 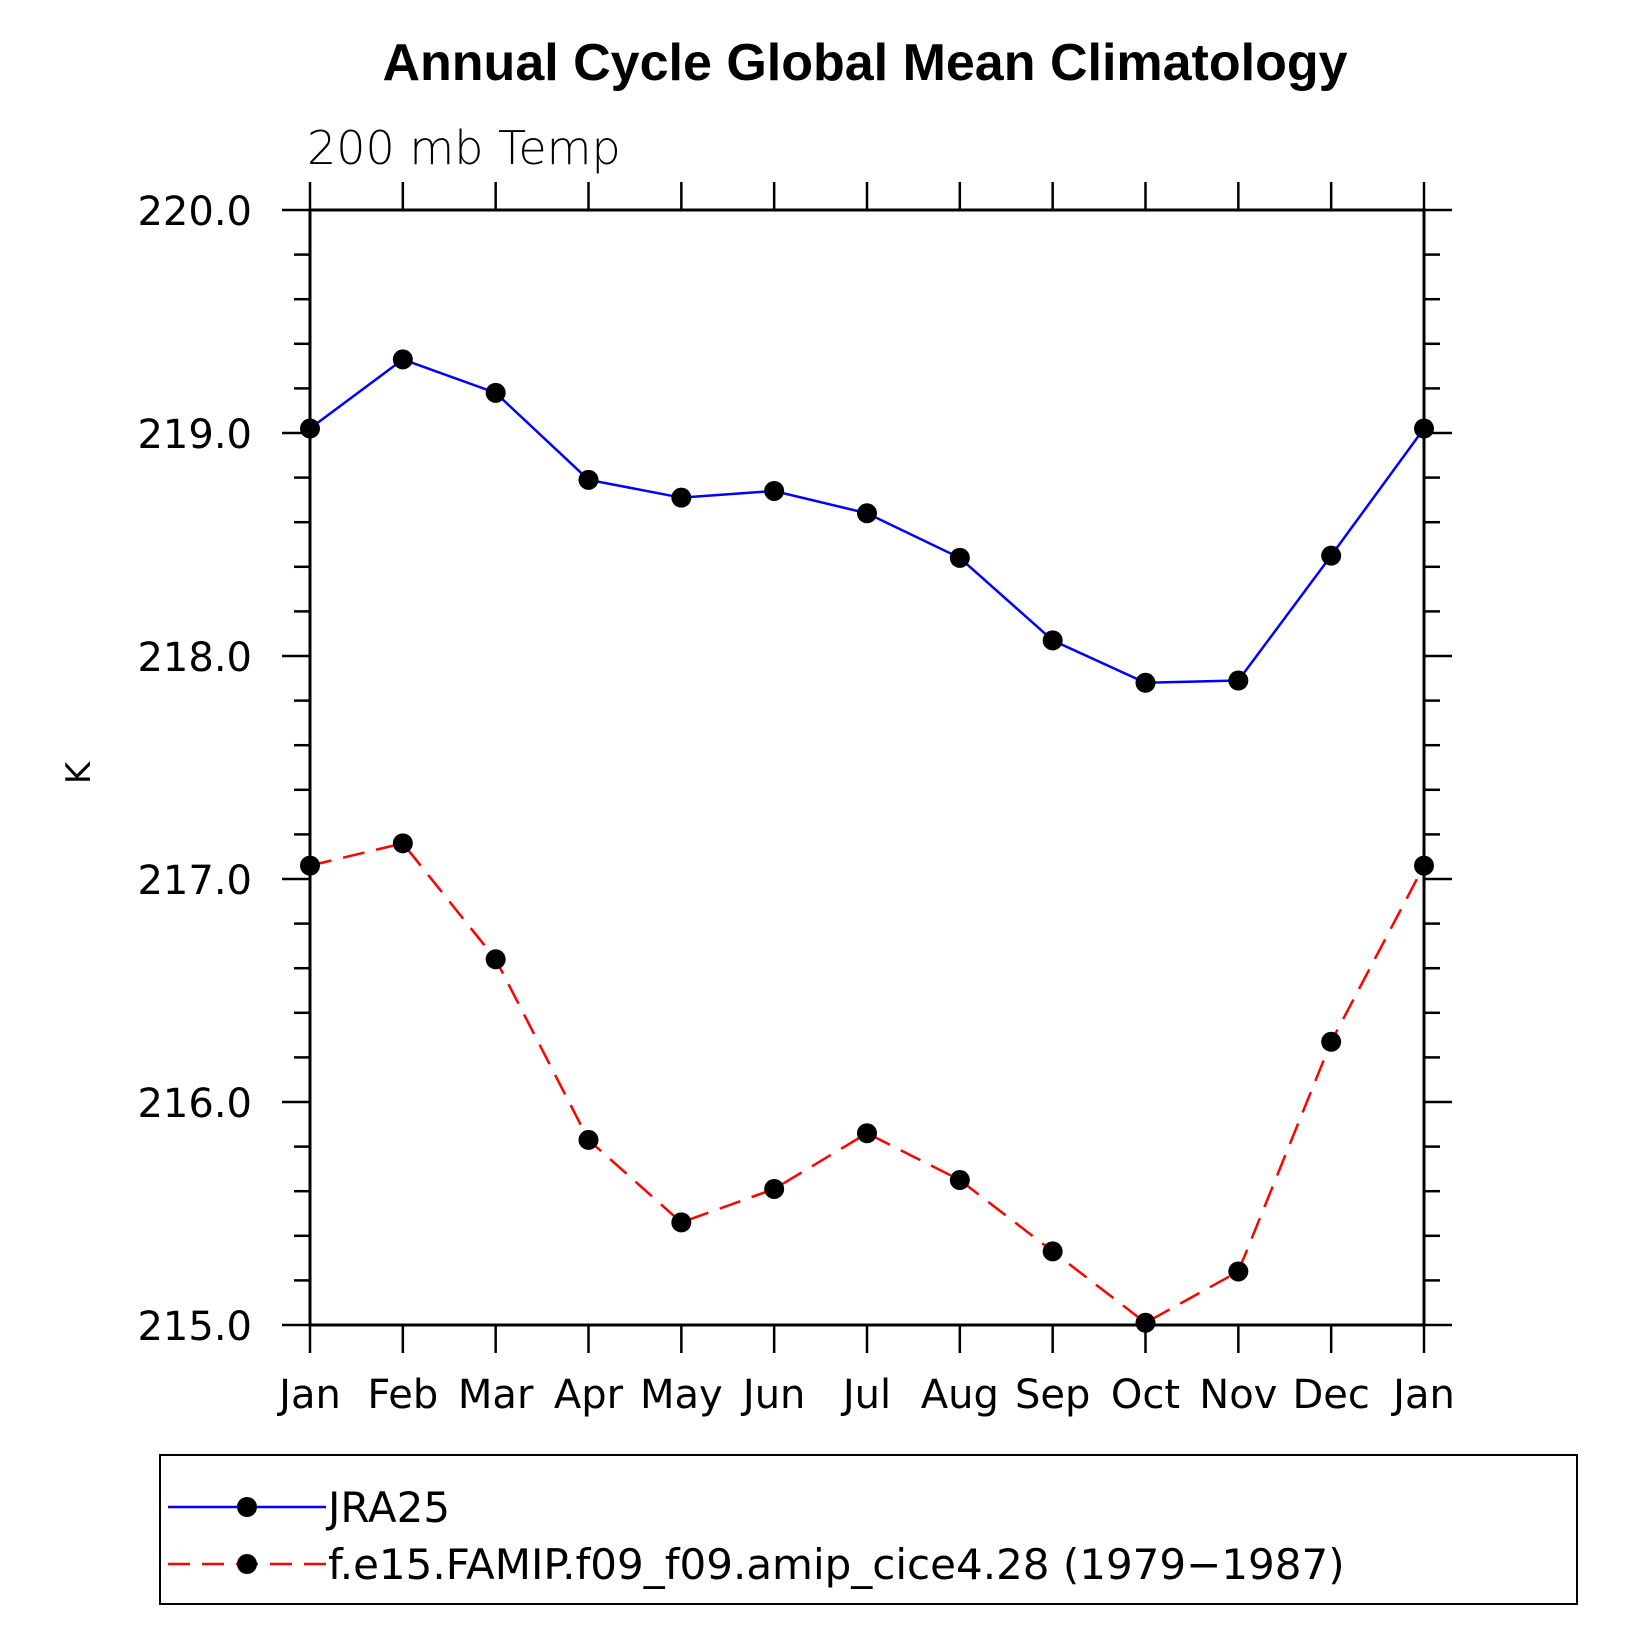 What do you see at coordinates (194, 435) in the screenshot?
I see `y-tick-label: 219.0` at bounding box center [194, 435].